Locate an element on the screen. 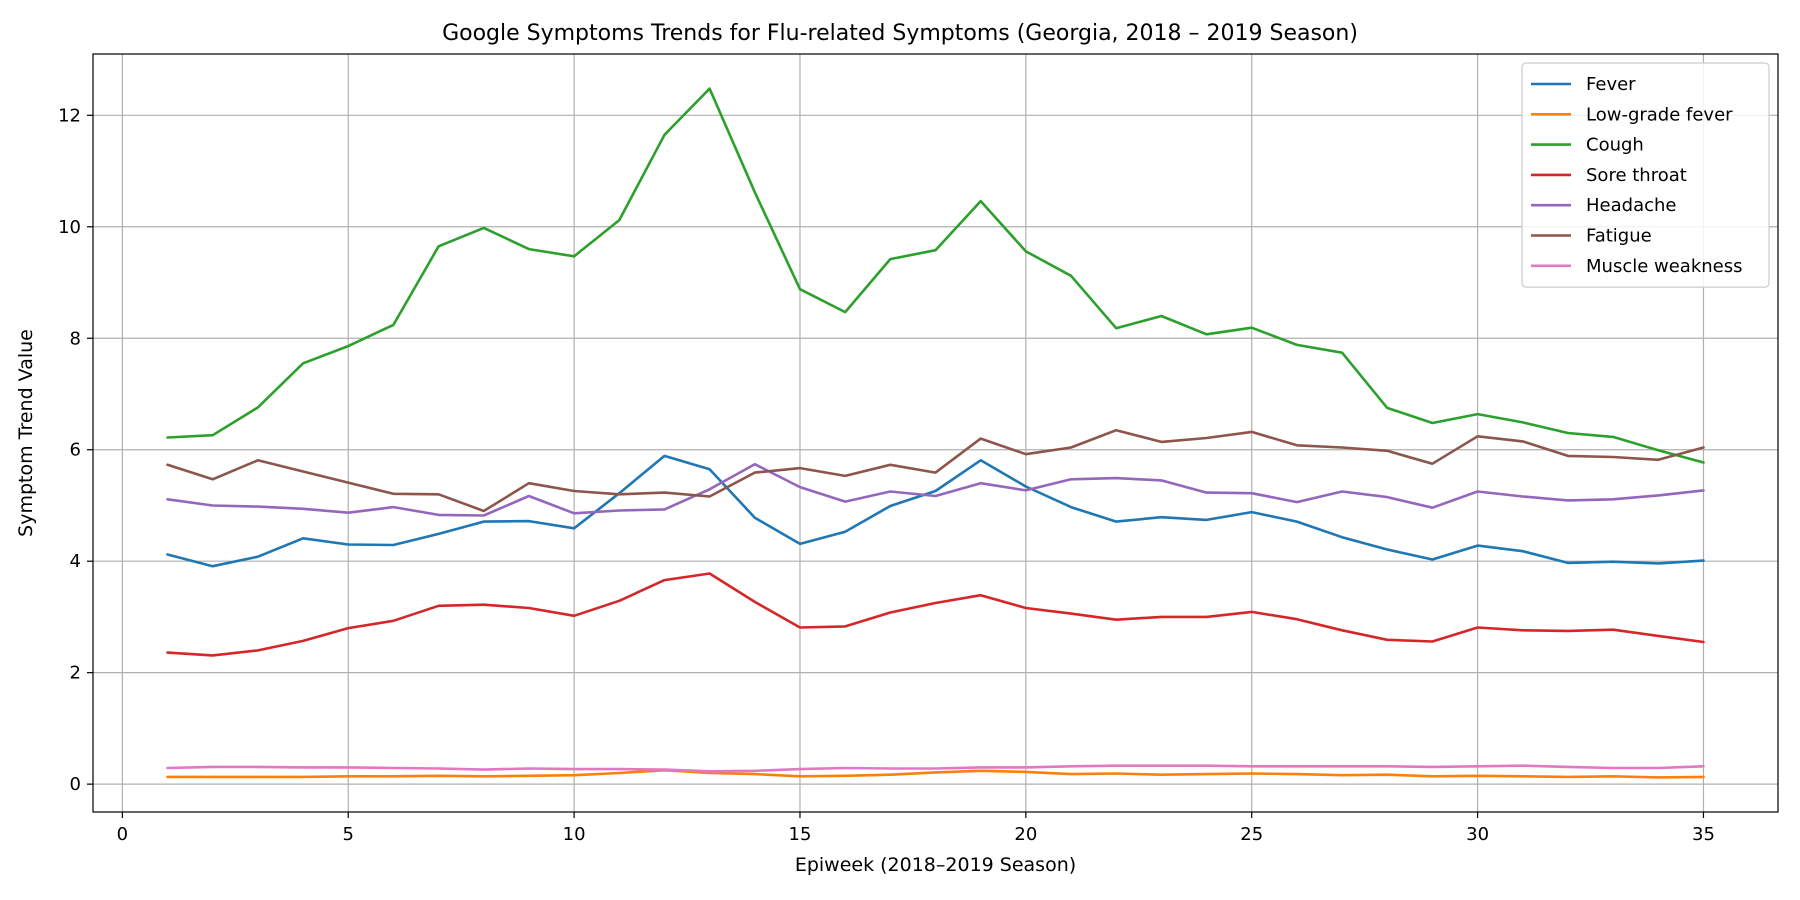 This screenshot has height=900, width=1800. series-line-low-grade-fever is located at coordinates (935, 773).